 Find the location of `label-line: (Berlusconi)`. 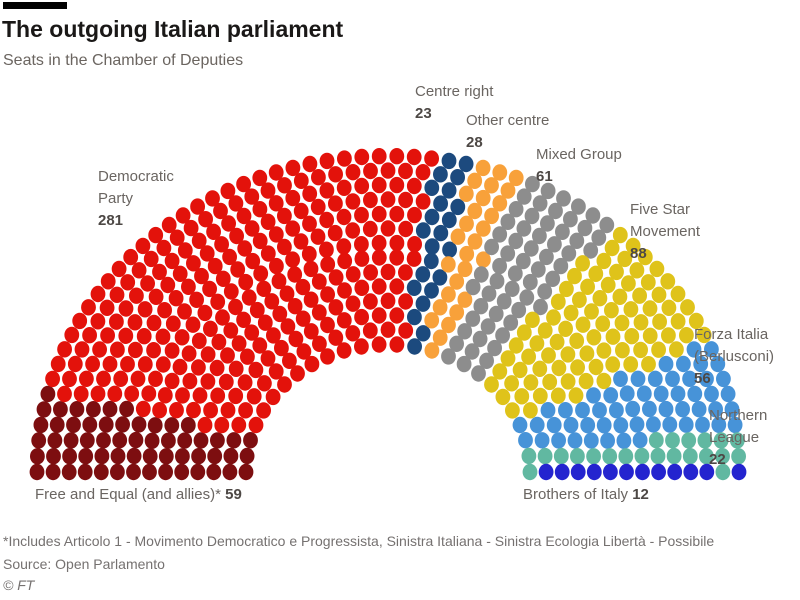

label-line: (Berlusconi) is located at coordinates (734, 356).